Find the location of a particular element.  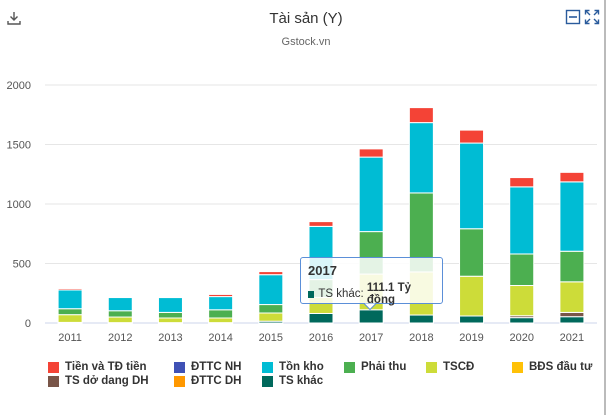

legend-label: TS khác is located at coordinates (301, 381).